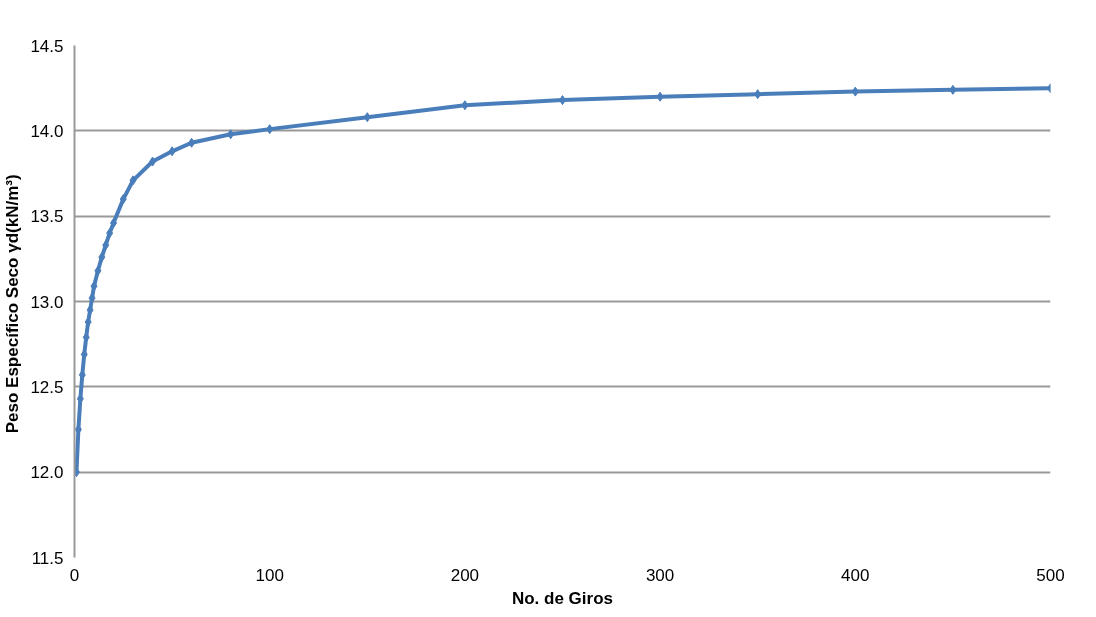 This screenshot has height=617, width=1096. Describe the element at coordinates (269, 575) in the screenshot. I see `x-tick-label: 100` at that location.